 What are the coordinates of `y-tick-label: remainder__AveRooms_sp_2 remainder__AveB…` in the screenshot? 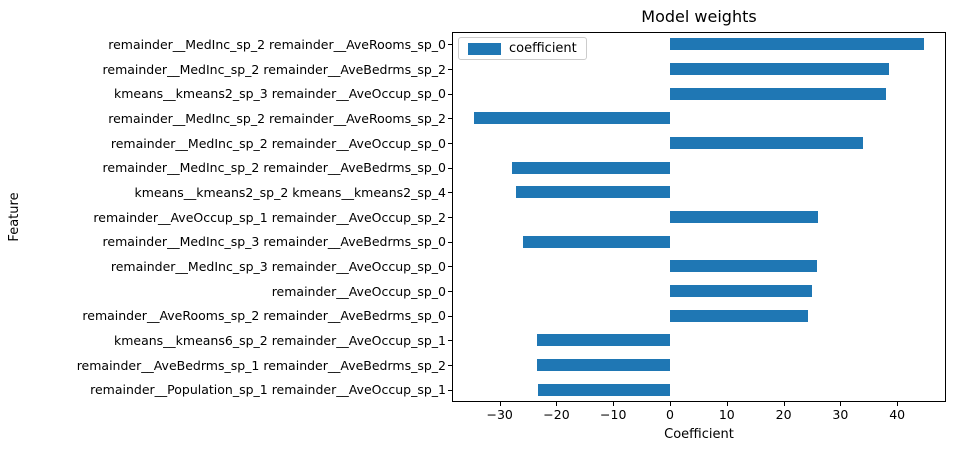 It's located at (264, 316).